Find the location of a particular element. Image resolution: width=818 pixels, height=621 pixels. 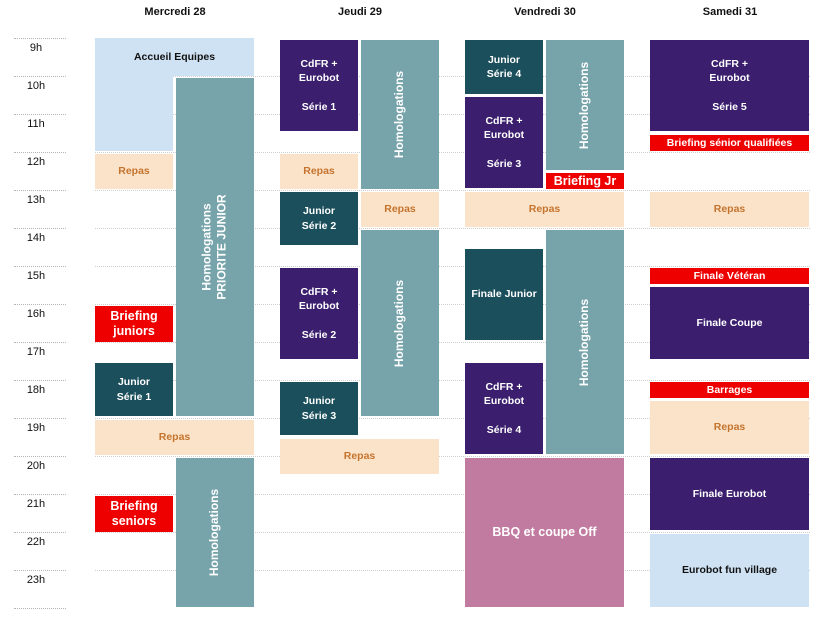

event-barrages: Barrages is located at coordinates (729, 390).